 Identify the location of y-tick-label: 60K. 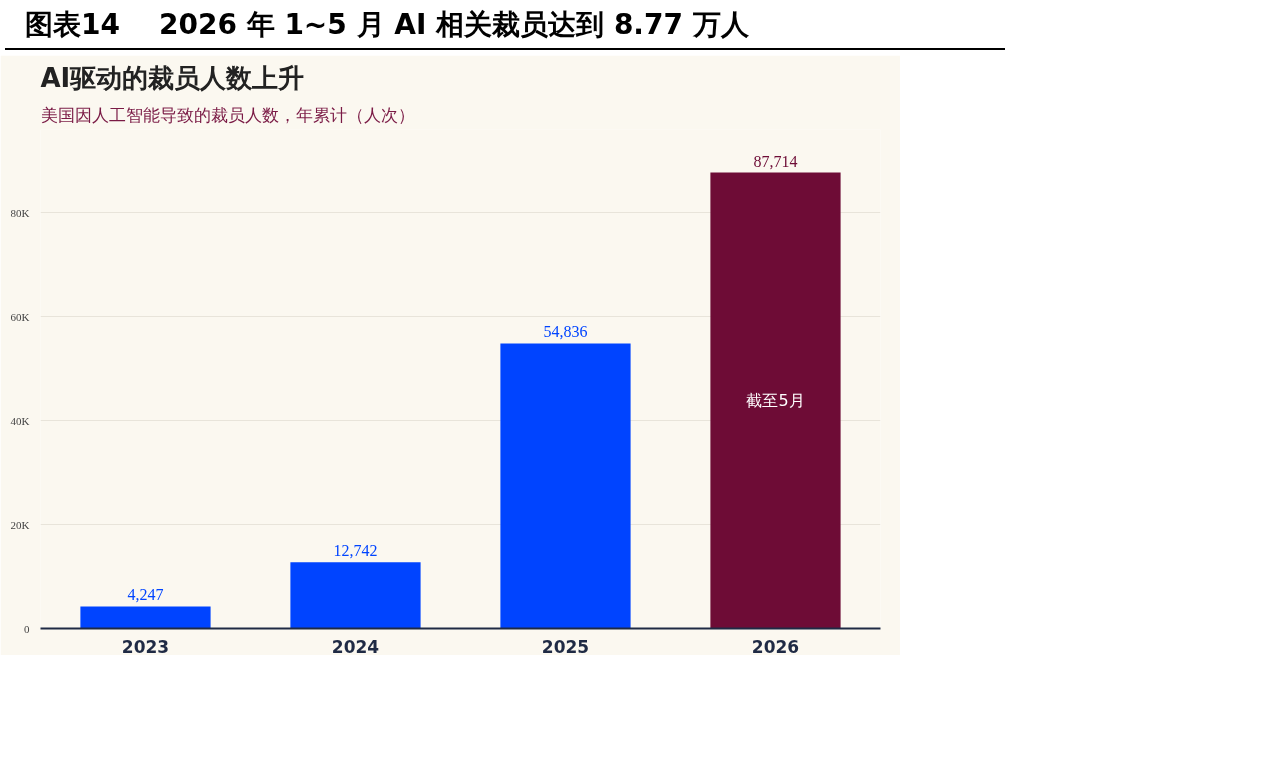
(20, 316).